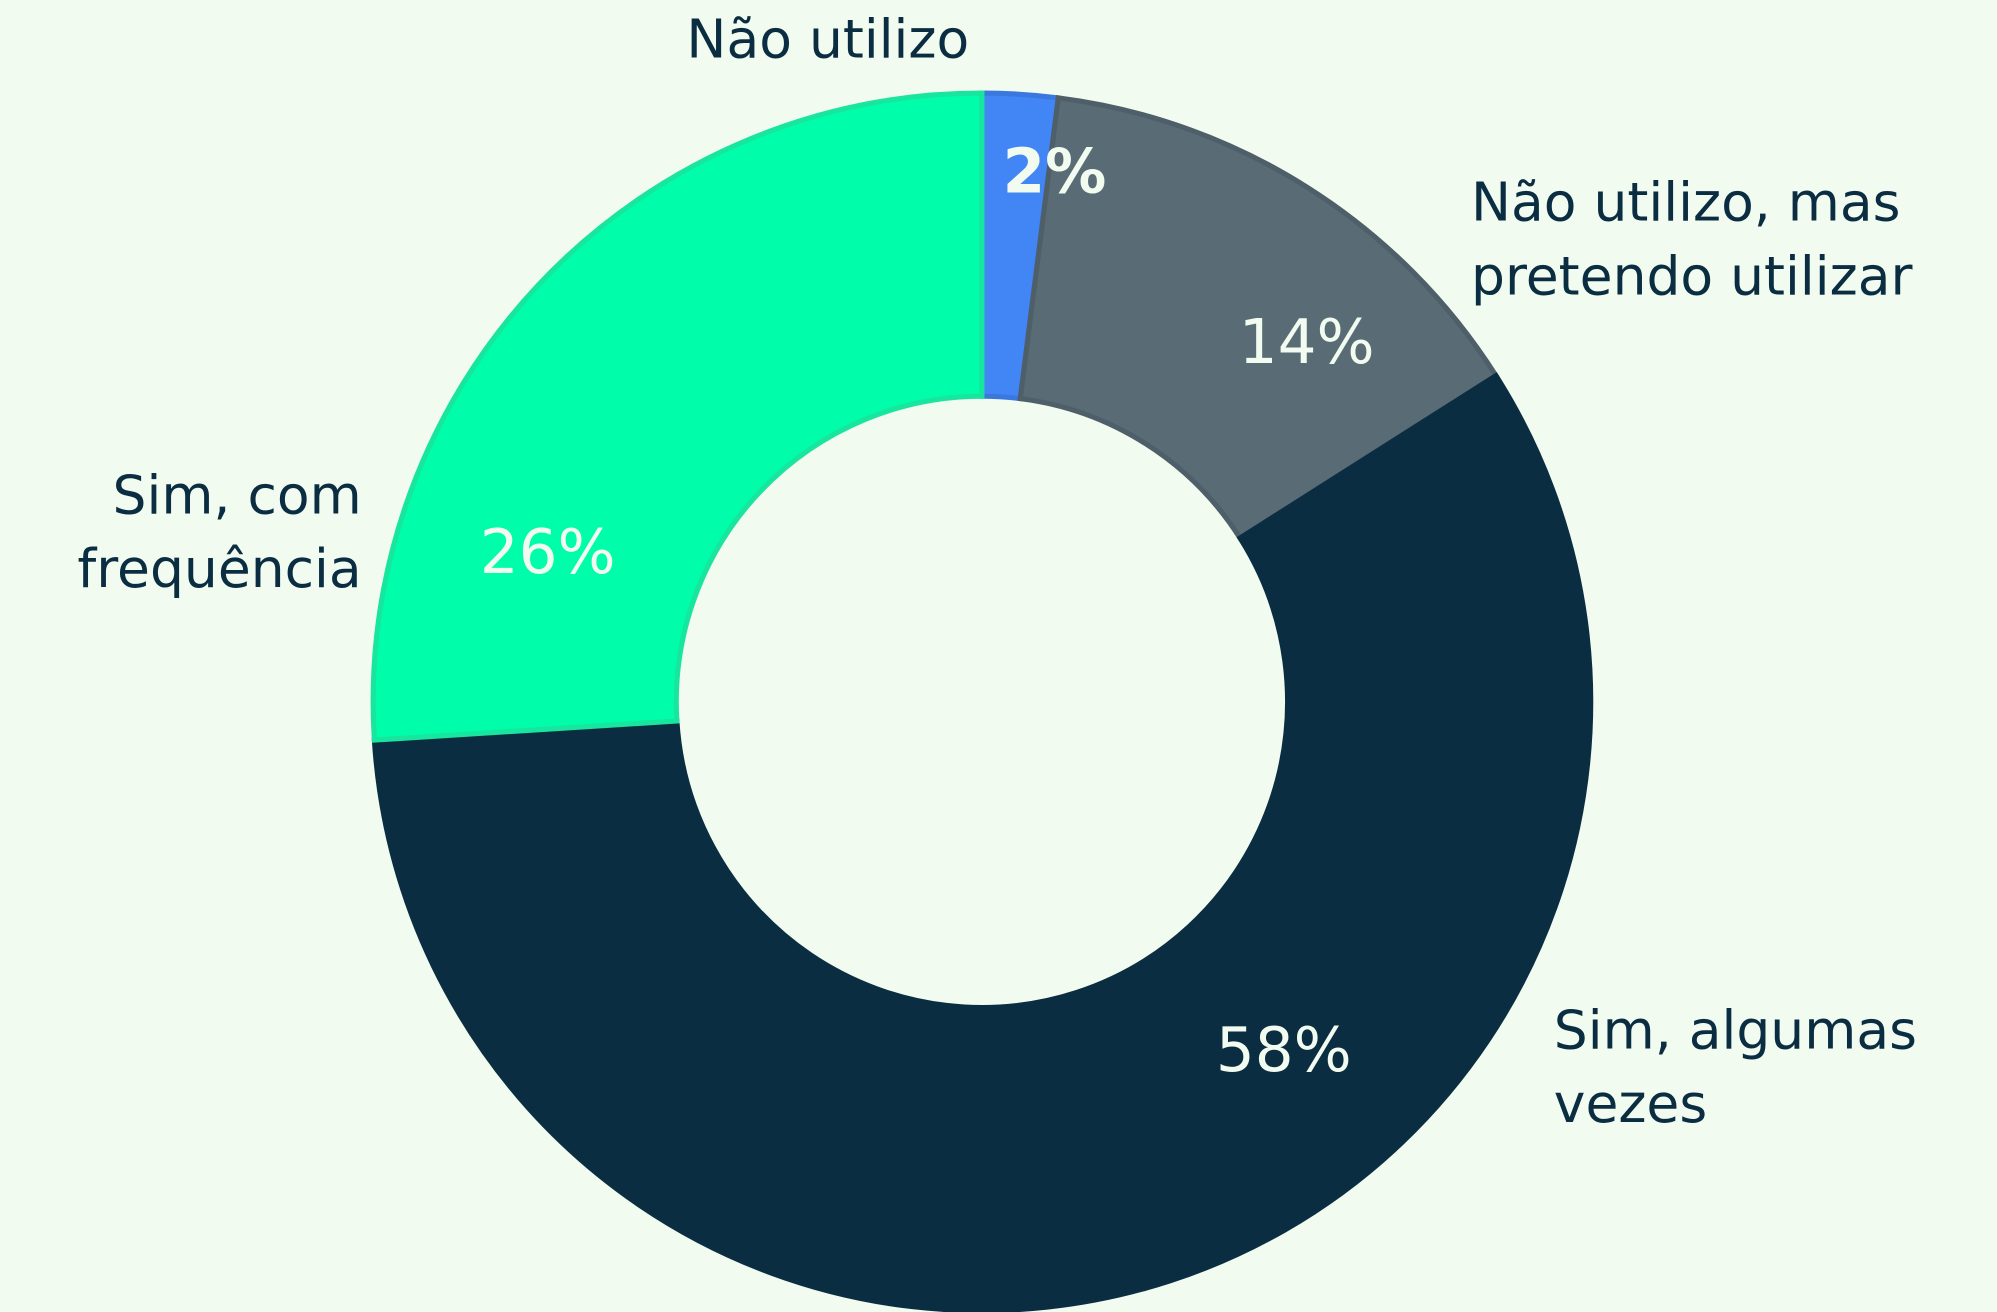 This screenshot has height=1312, width=1997. I want to click on value-label: 58%, so click(1284, 1050).